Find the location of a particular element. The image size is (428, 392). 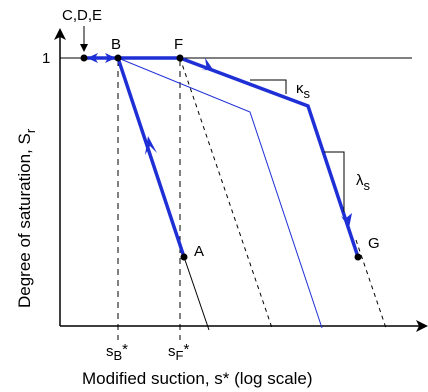

lambda-slope-triangle is located at coordinates (334, 181).